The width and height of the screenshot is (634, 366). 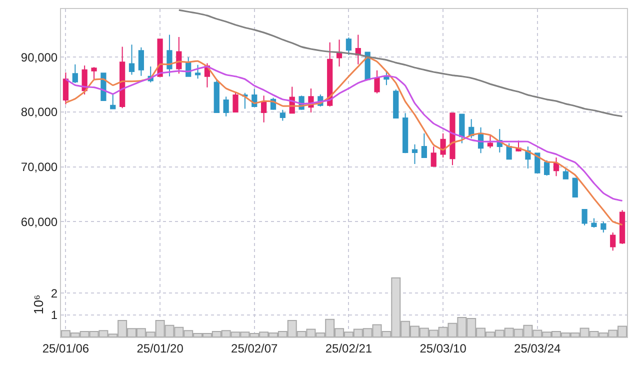 I want to click on x-tick-label: 25/01/20, so click(x=160, y=348).